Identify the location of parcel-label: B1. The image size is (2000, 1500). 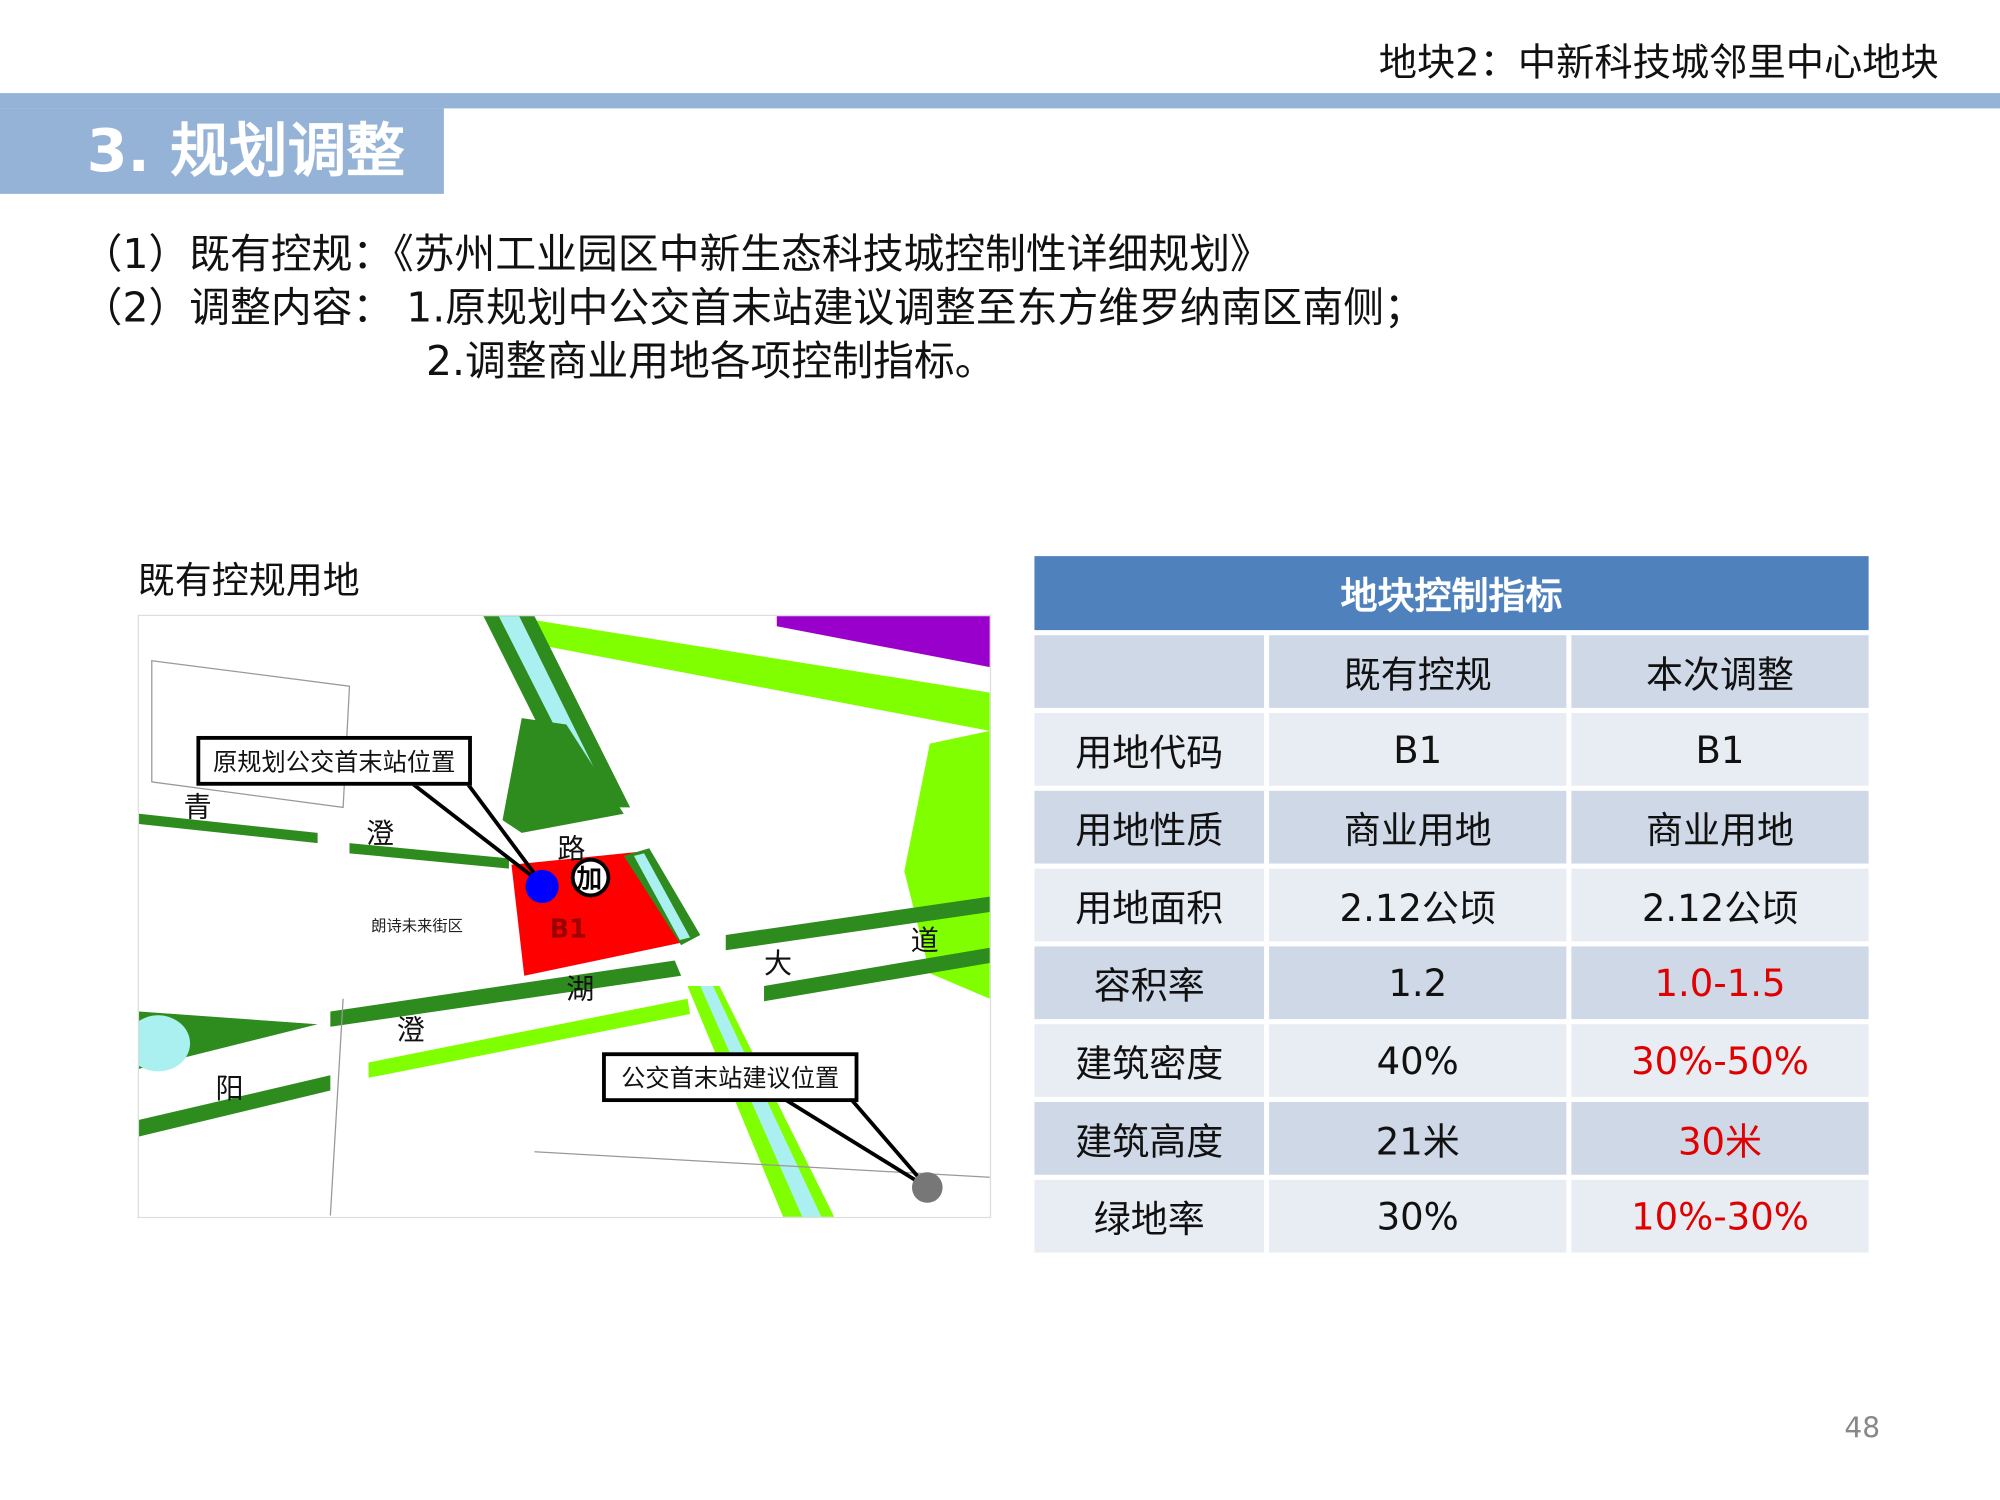
(568, 929).